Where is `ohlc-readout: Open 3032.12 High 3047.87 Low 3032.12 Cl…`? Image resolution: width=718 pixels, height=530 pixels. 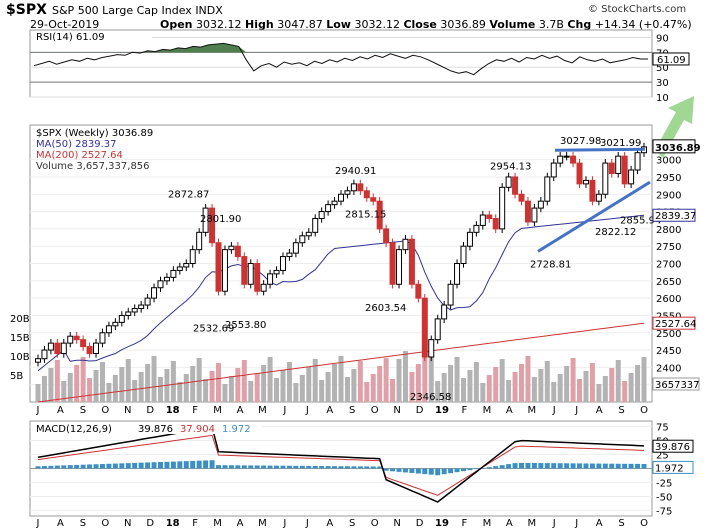 ohlc-readout: Open 3032.12 High 3047.87 Low 3032.12 Cl… is located at coordinates (426, 24).